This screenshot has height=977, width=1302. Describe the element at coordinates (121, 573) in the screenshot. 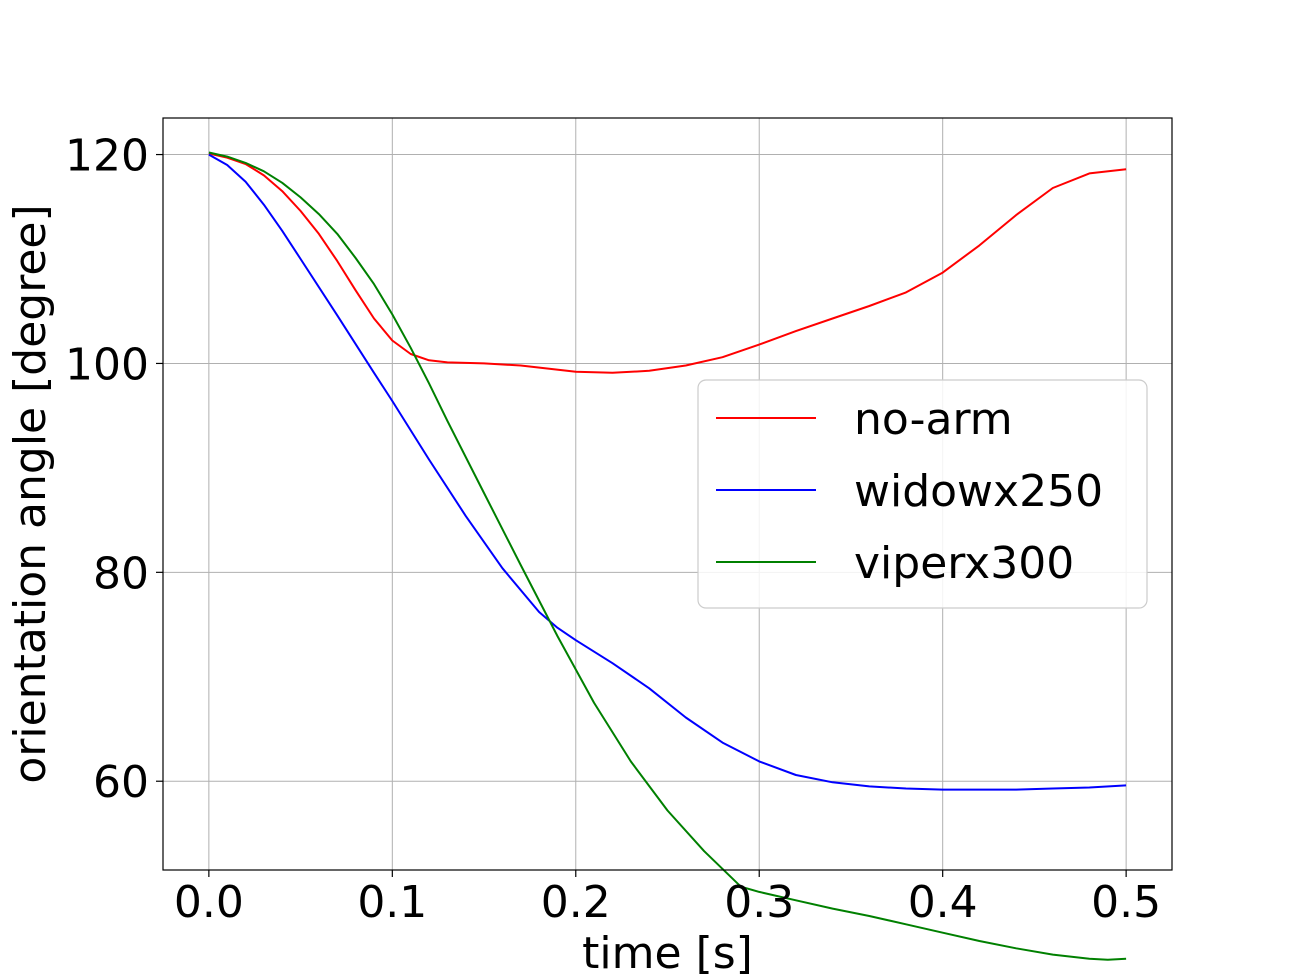

I see `y-tick-label: 80` at that location.